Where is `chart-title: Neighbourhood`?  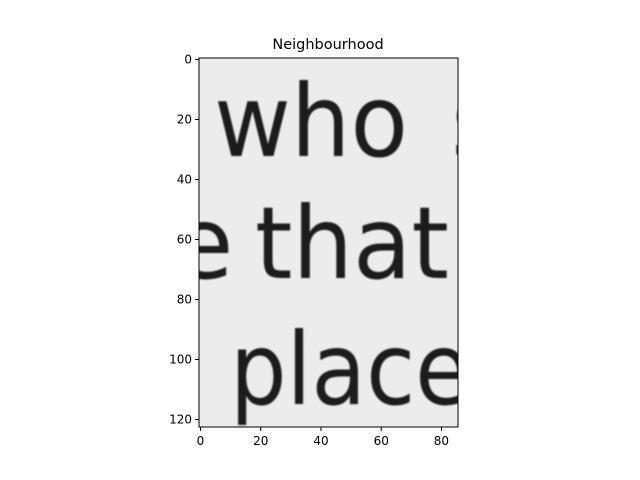 chart-title: Neighbourhood is located at coordinates (327, 45).